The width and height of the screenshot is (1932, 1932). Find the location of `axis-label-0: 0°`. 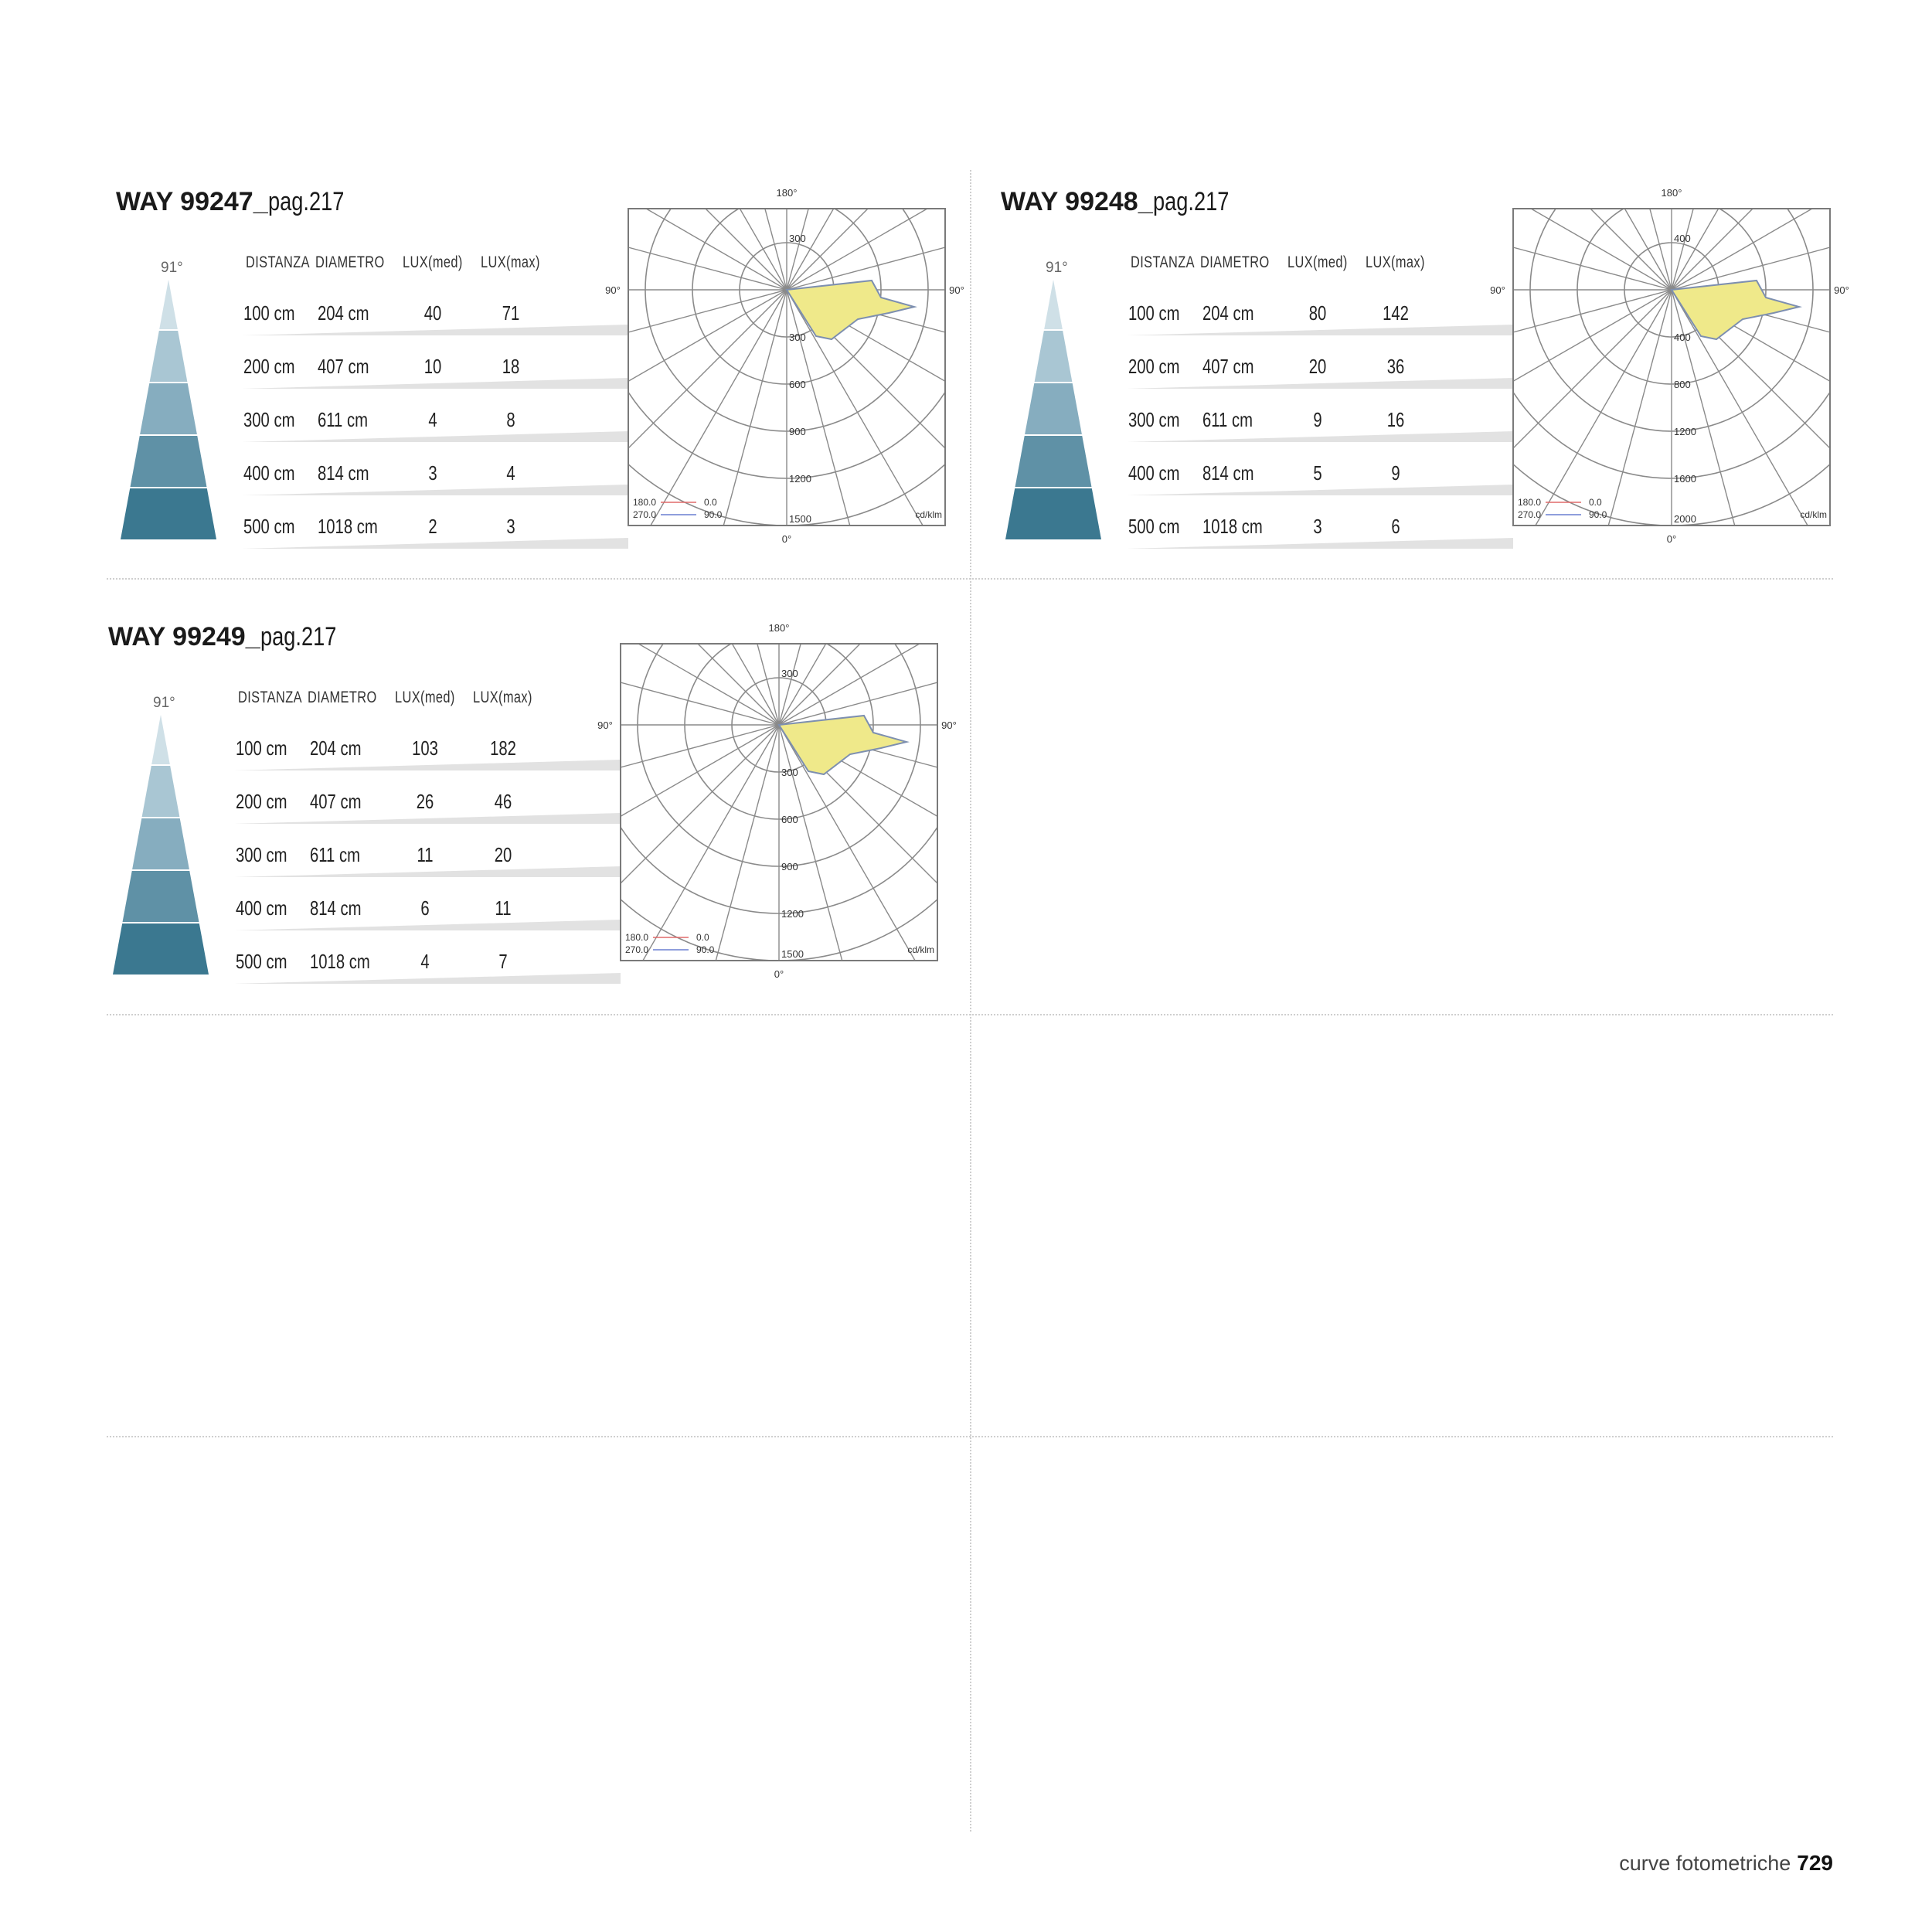

axis-label-0: 0° is located at coordinates (779, 974).